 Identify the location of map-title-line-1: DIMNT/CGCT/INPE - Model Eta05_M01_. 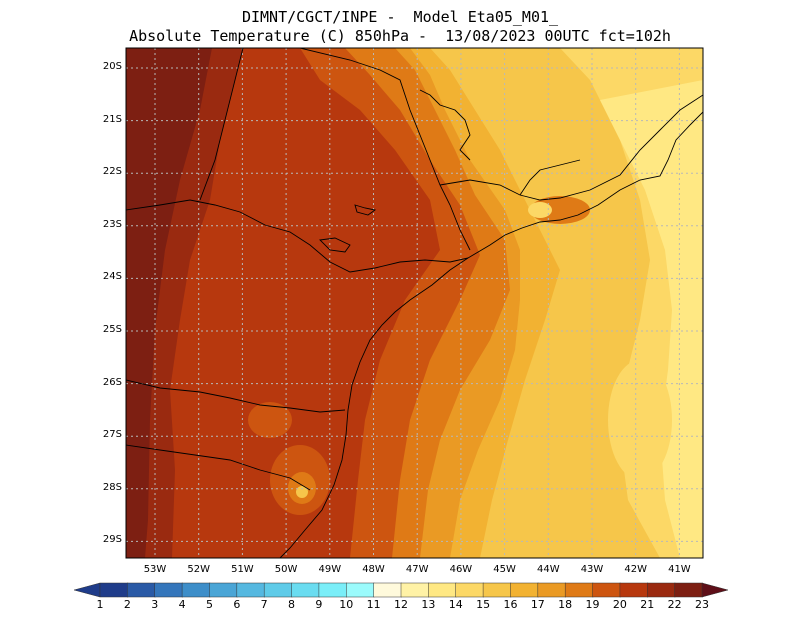
(400, 17).